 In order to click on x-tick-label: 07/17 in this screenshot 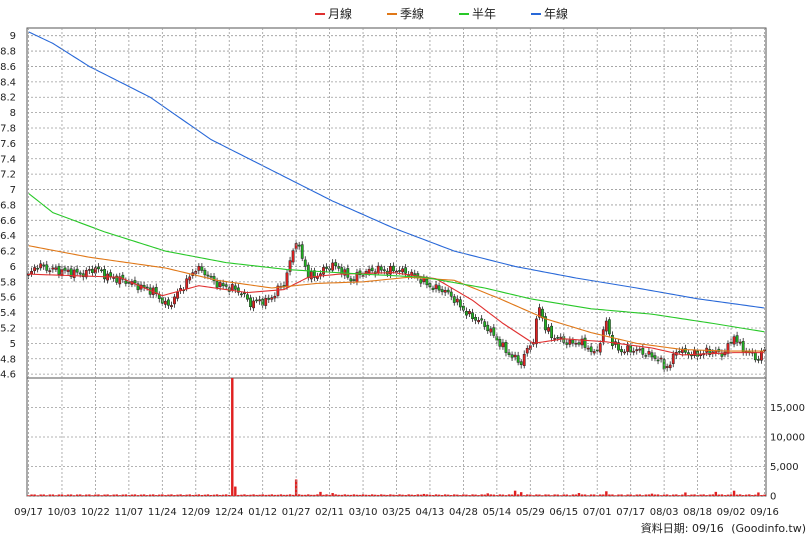, I will do `click(630, 512)`.